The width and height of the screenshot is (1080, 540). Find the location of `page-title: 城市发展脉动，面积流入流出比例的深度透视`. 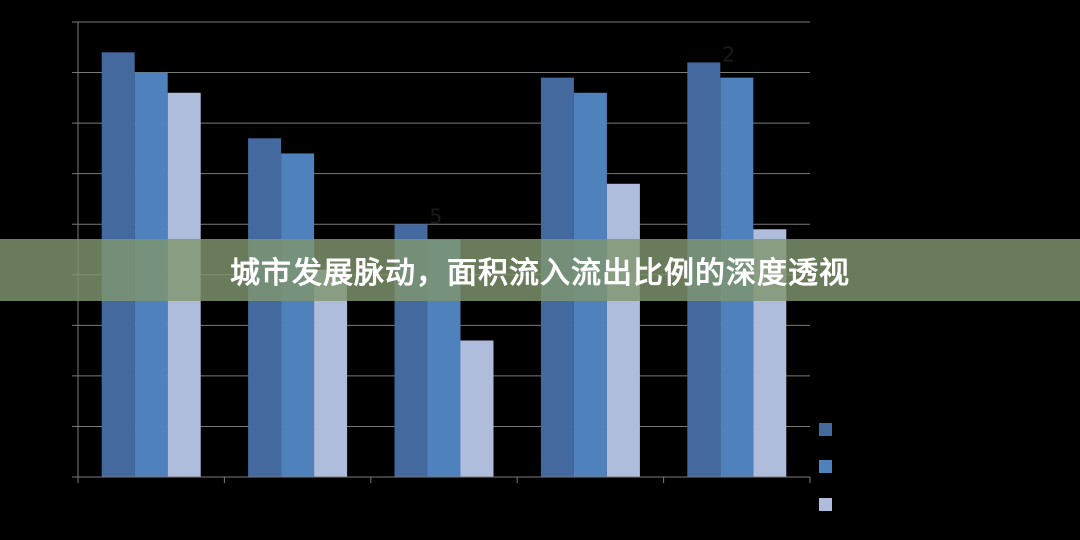

page-title: 城市发展脉动，面积流入流出比例的深度透视 is located at coordinates (540, 273).